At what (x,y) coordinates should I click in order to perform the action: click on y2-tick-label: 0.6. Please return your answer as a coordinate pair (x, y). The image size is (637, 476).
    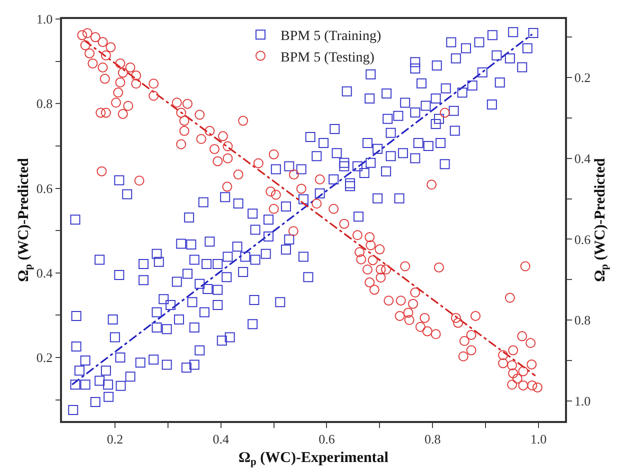
    Looking at the image, I should click on (583, 239).